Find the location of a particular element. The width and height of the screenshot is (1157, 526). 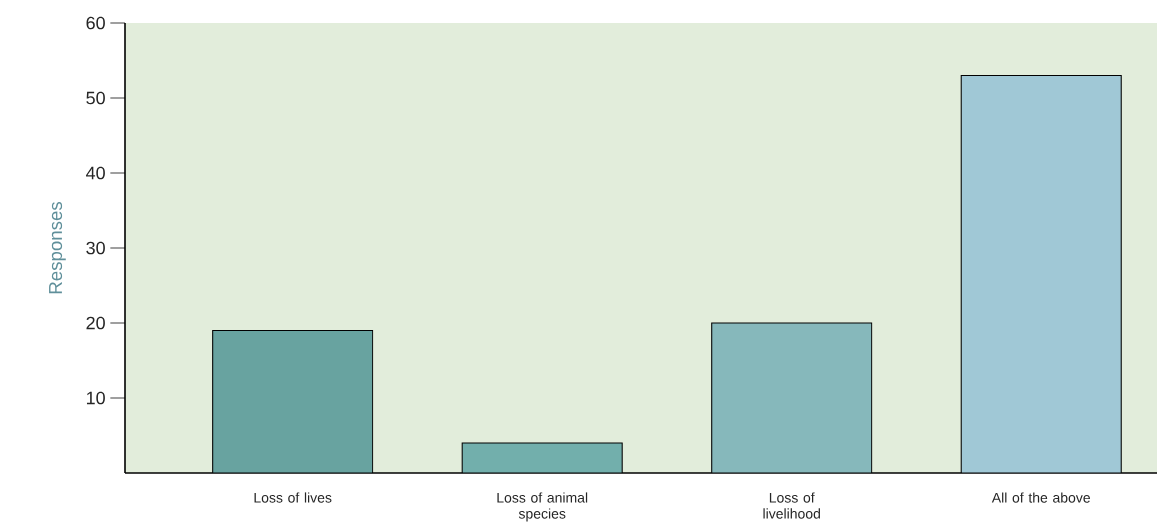

x-tick-label: Loss of animal species is located at coordinates (542, 507).